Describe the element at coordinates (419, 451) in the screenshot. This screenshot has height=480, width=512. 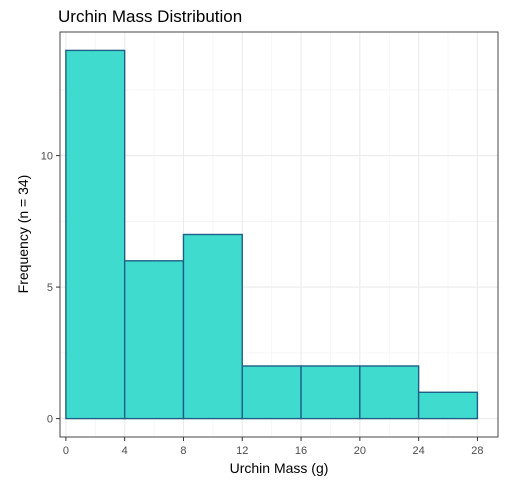
I see `x-tick-label: 24` at that location.